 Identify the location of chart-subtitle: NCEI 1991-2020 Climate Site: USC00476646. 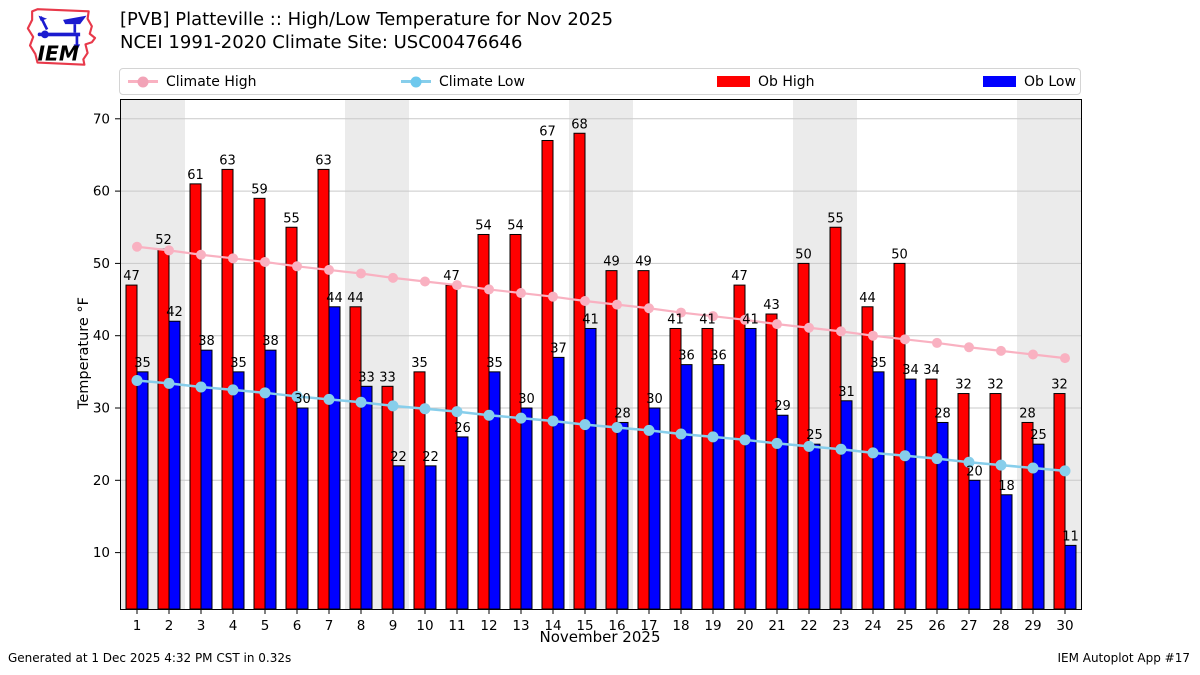
(321, 42).